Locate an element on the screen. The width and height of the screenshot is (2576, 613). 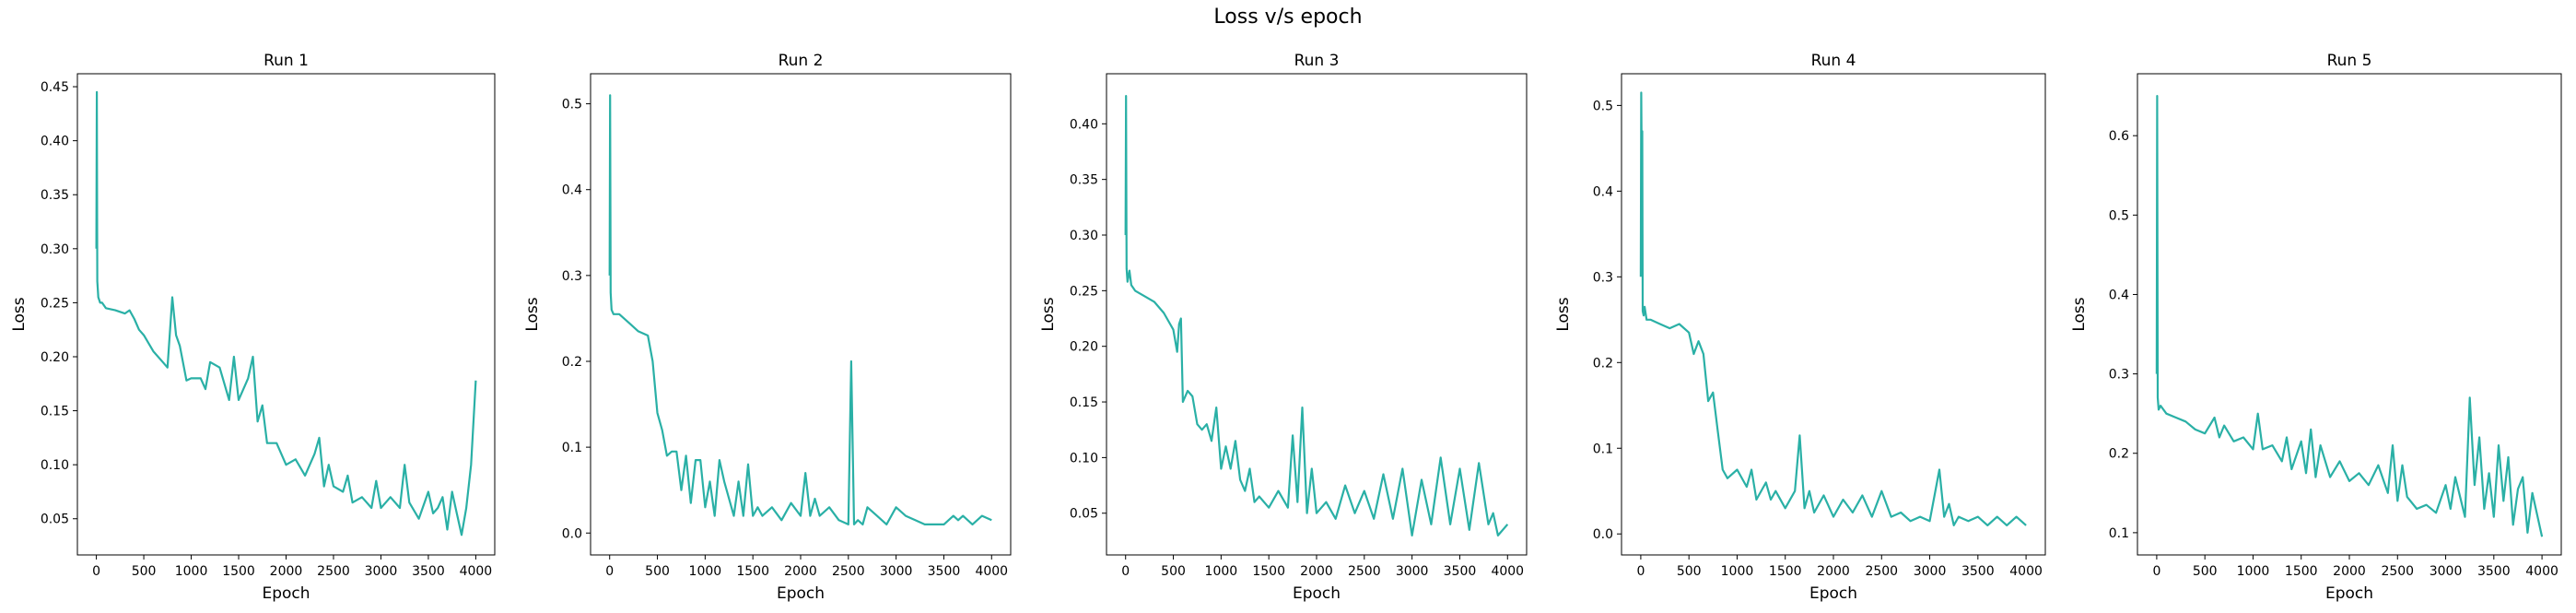
y-tick-label: 0.6 is located at coordinates (2119, 136).